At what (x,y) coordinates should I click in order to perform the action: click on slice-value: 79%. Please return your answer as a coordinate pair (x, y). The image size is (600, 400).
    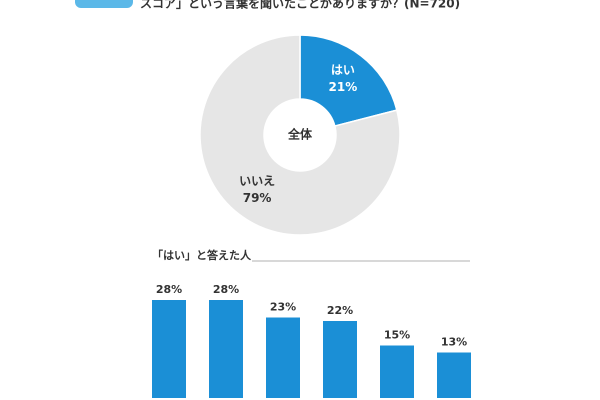
    Looking at the image, I should click on (257, 198).